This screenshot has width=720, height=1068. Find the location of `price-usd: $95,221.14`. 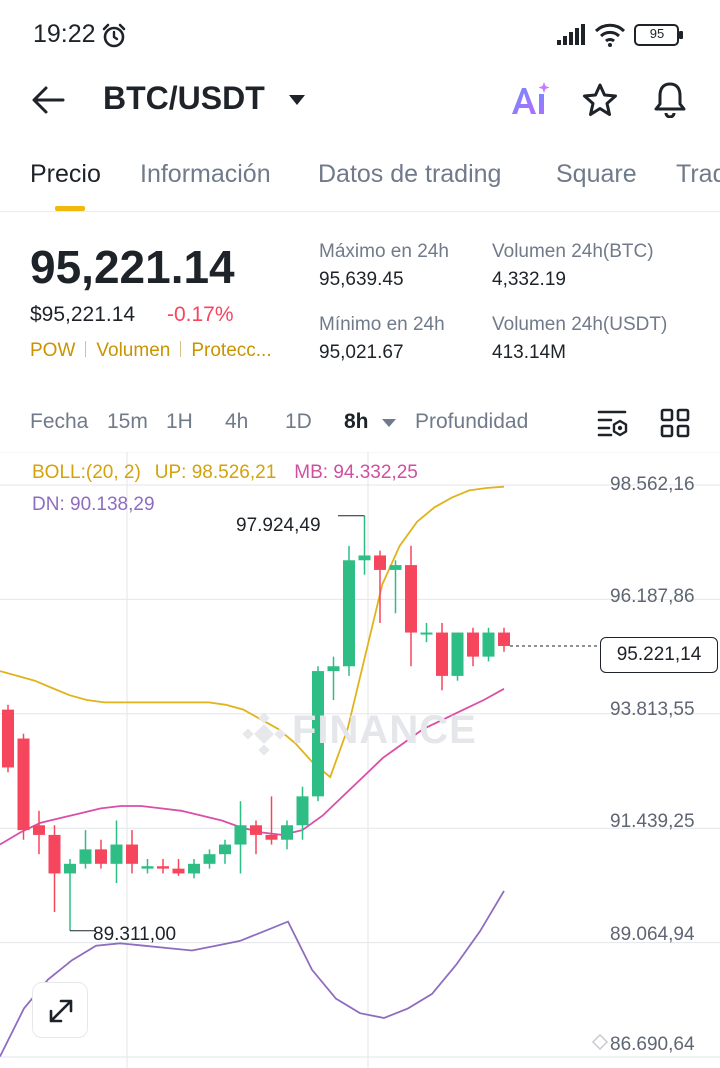

price-usd: $95,221.14 is located at coordinates (83, 314).